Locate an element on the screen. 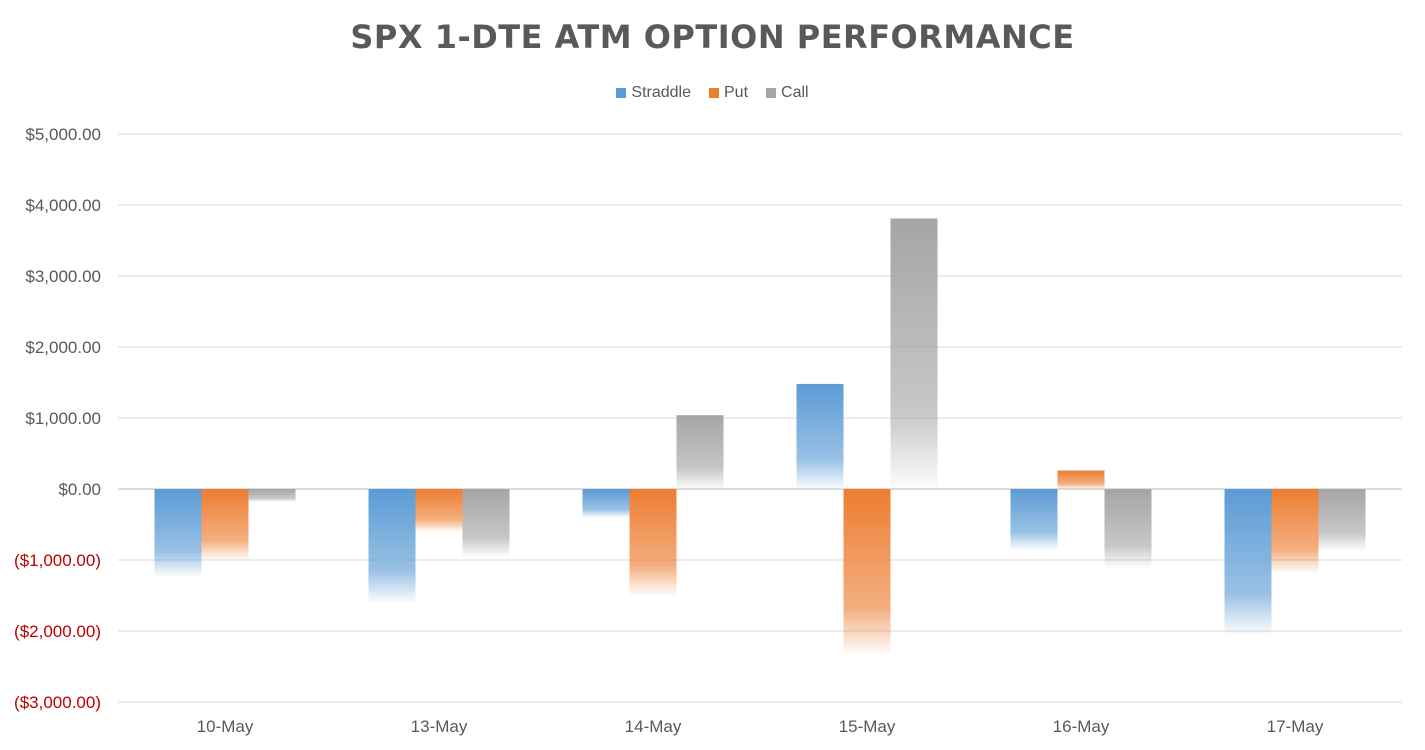 The height and width of the screenshot is (750, 1425). y-tick-label: $1,000.00 is located at coordinates (63, 418).